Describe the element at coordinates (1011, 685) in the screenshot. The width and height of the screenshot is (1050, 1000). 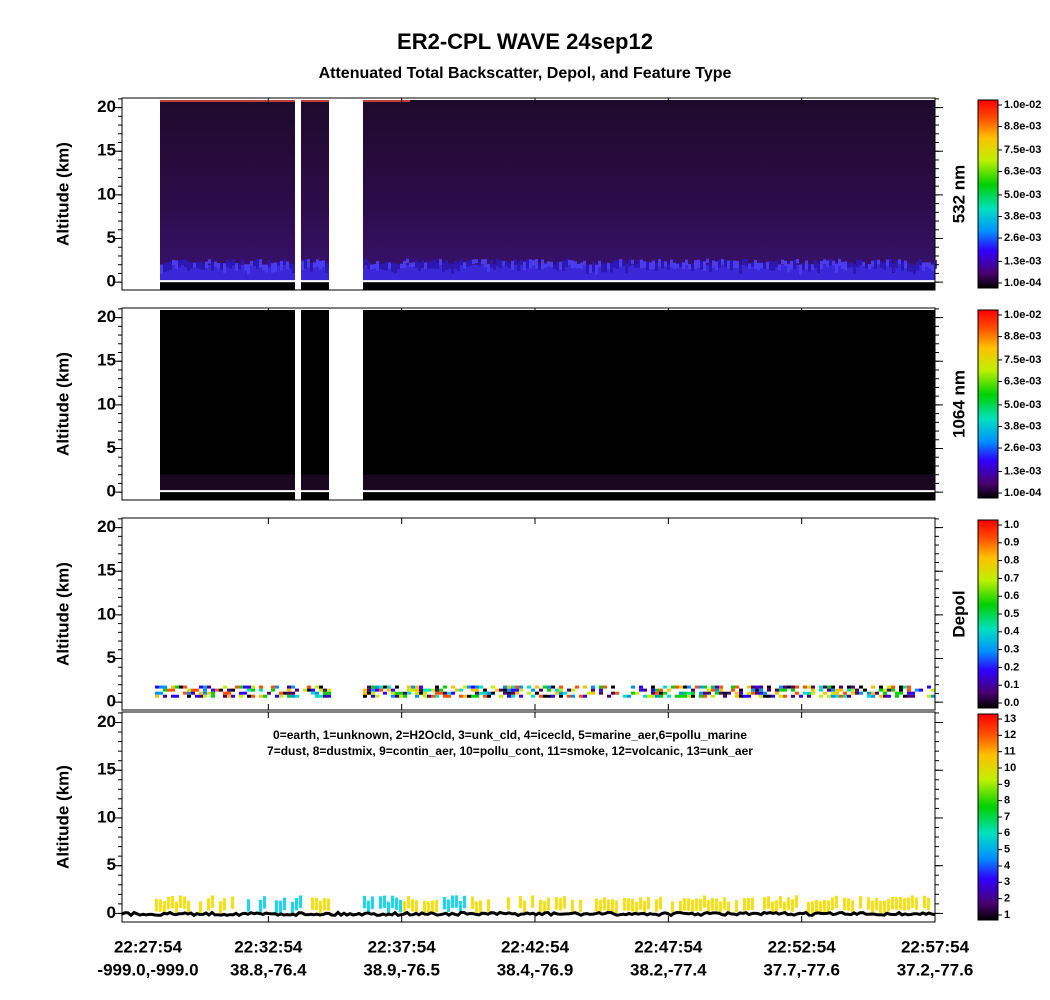
I see `colorbar-tick-label: 0.1` at that location.